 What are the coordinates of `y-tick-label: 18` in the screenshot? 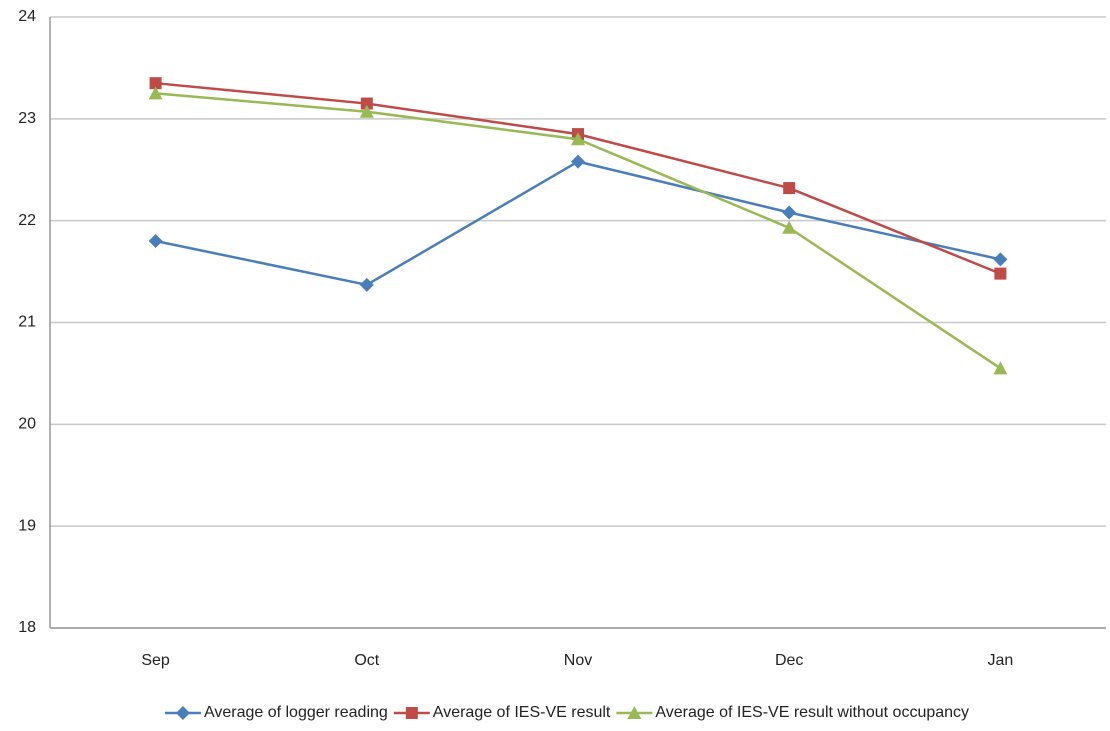 It's located at (27, 627).